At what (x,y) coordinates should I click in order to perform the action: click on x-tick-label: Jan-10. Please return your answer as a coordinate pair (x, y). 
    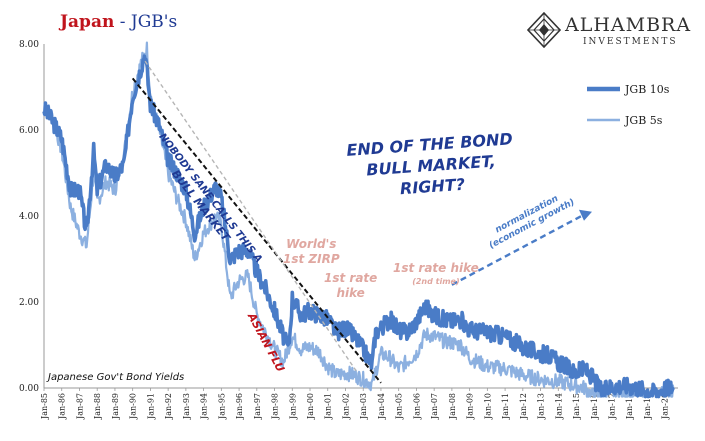
    Looking at the image, I should click on (487, 406).